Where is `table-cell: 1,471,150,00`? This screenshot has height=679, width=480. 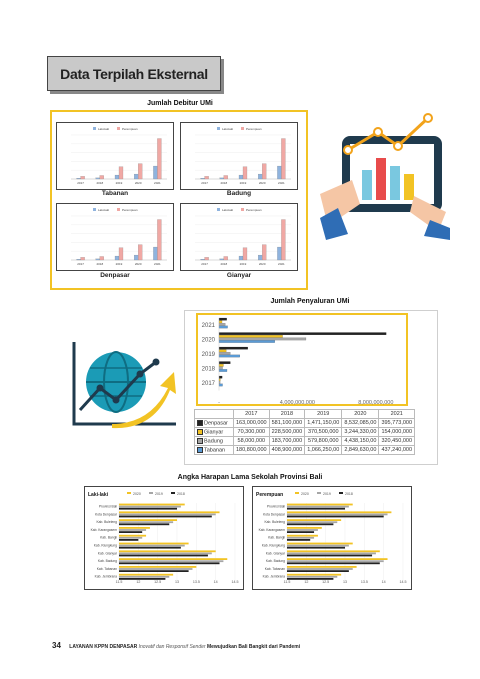
table-cell: 1,471,150,00 is located at coordinates (323, 423).